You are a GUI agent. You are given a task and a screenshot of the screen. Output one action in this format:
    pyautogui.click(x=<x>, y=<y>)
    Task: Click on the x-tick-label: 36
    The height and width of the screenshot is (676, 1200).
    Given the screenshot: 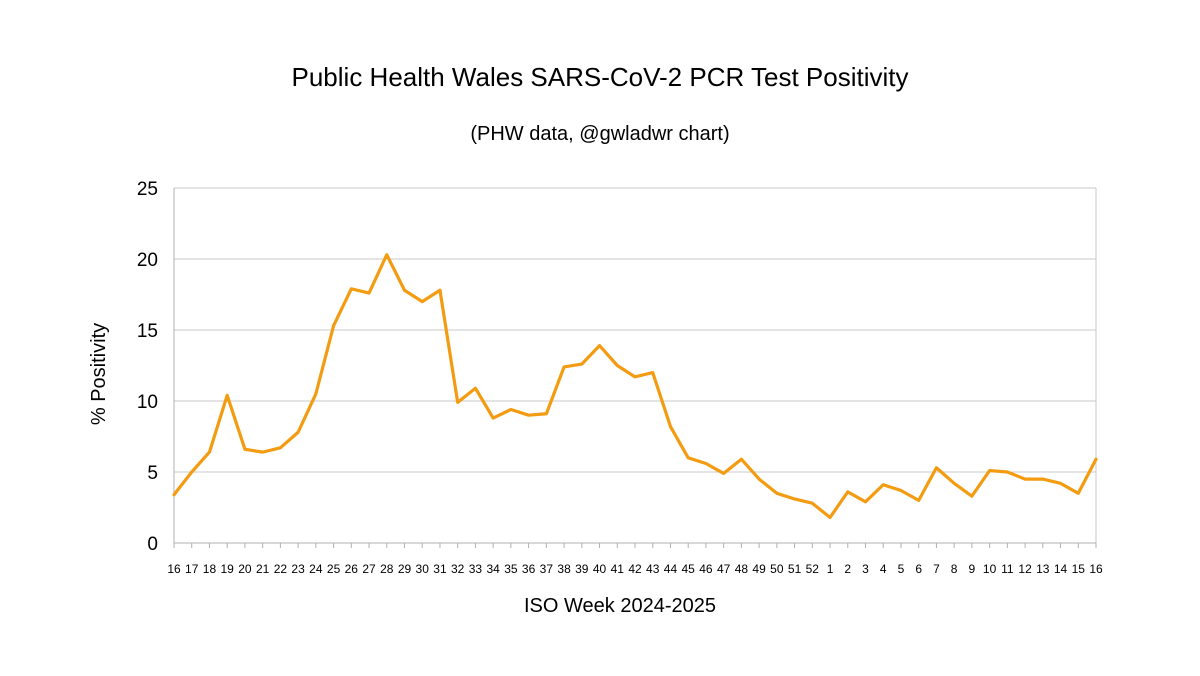 What is the action you would take?
    pyautogui.click(x=529, y=569)
    